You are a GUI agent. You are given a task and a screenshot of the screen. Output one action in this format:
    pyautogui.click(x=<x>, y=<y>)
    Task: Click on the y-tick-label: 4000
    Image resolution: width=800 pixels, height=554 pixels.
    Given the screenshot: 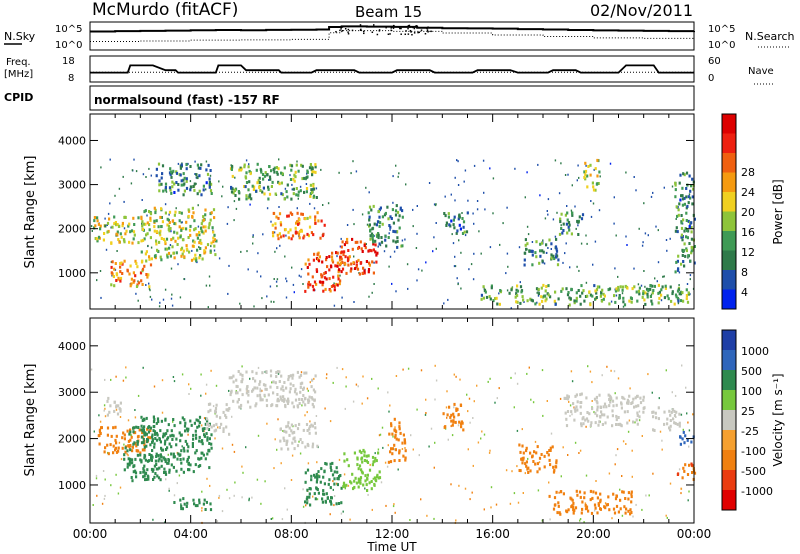 What is the action you would take?
    pyautogui.click(x=72, y=140)
    